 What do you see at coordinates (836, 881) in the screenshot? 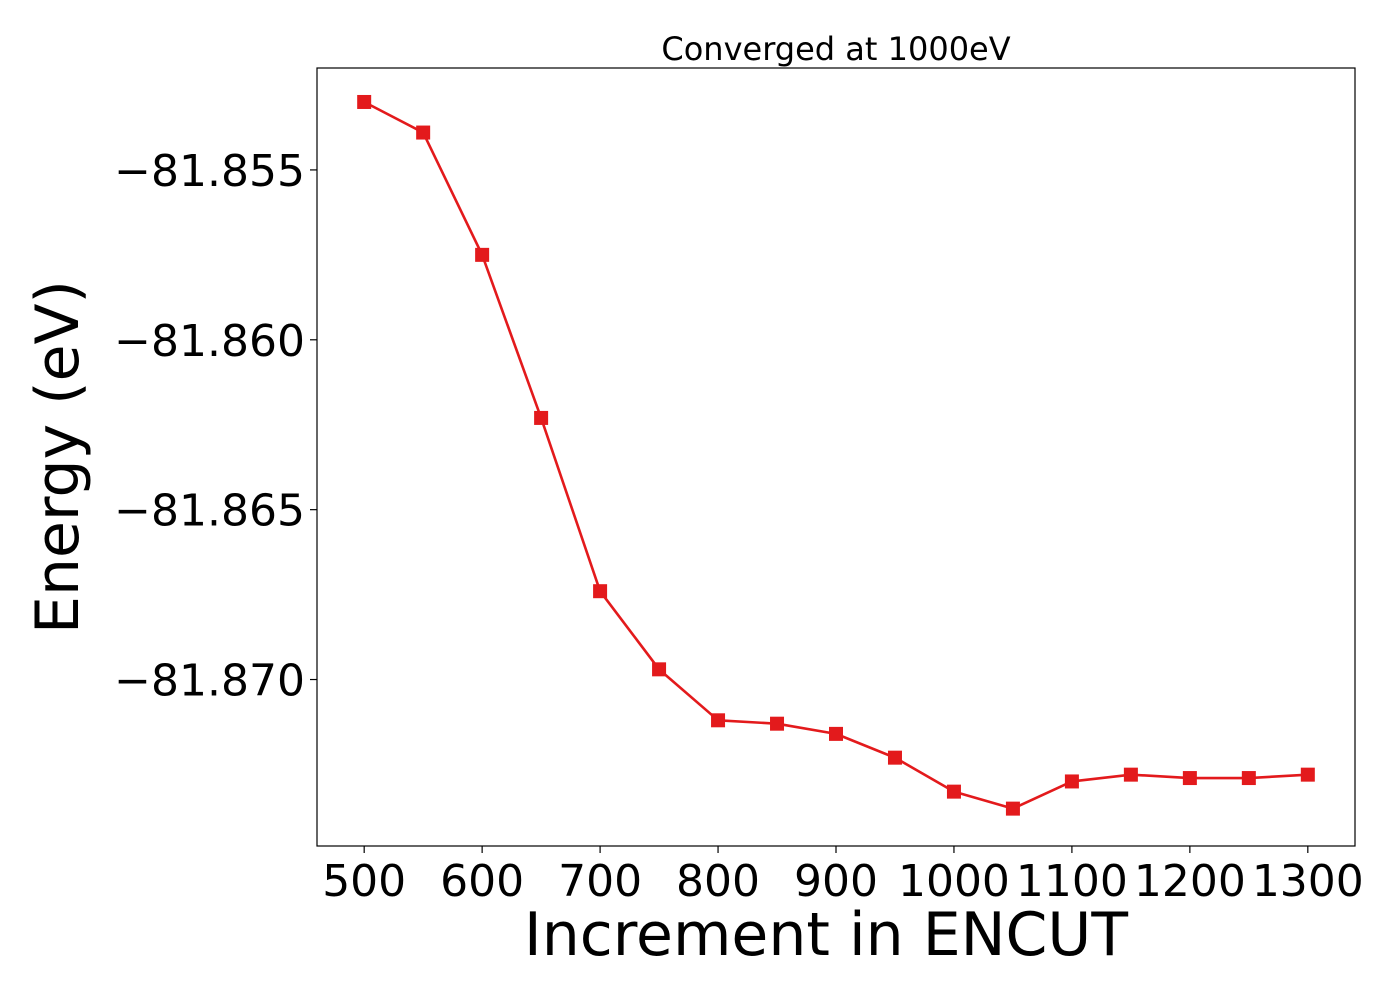
I see `x-tick-label: 900` at bounding box center [836, 881].